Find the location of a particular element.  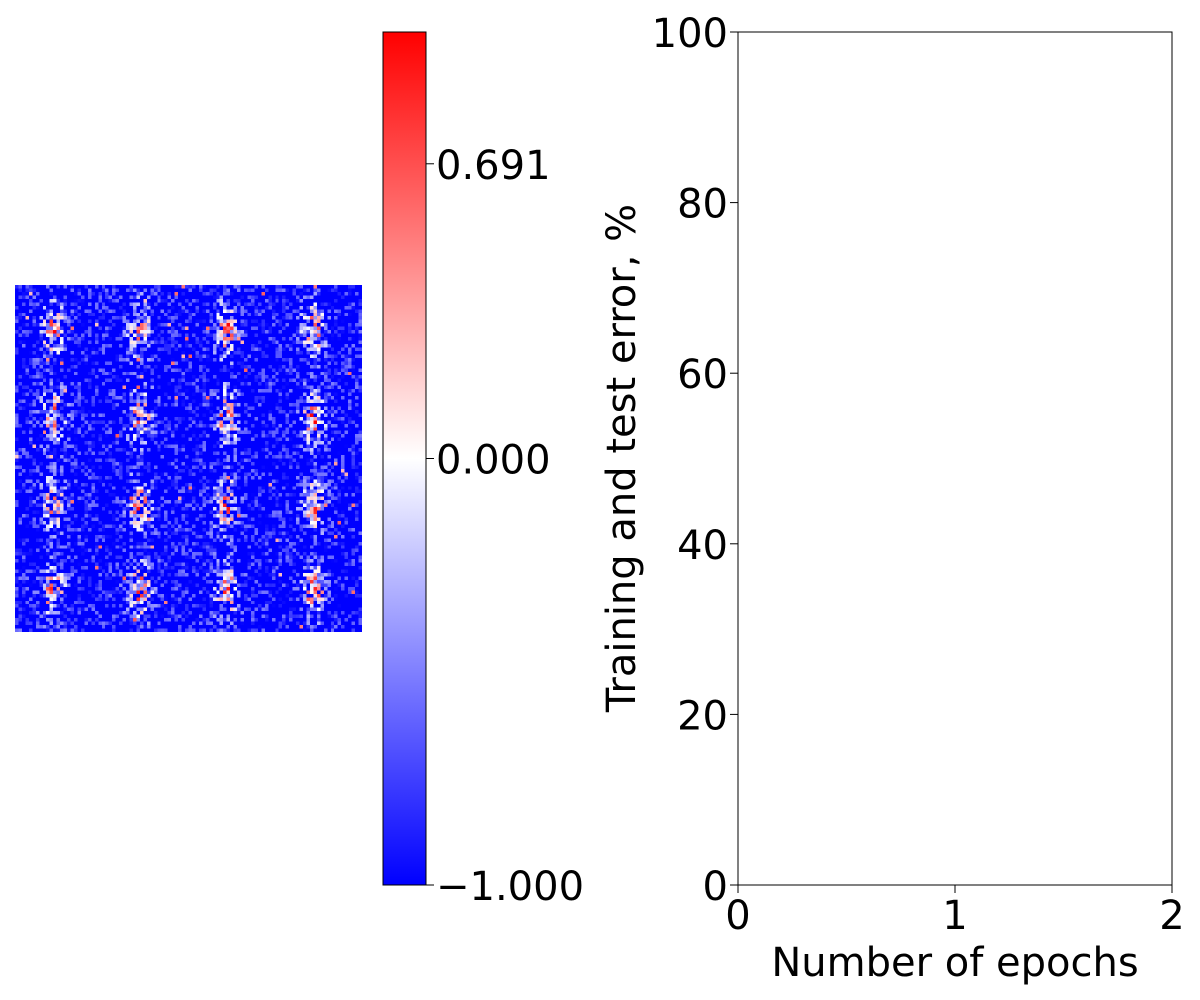

y-tick-label-3: 60 is located at coordinates (702, 375).